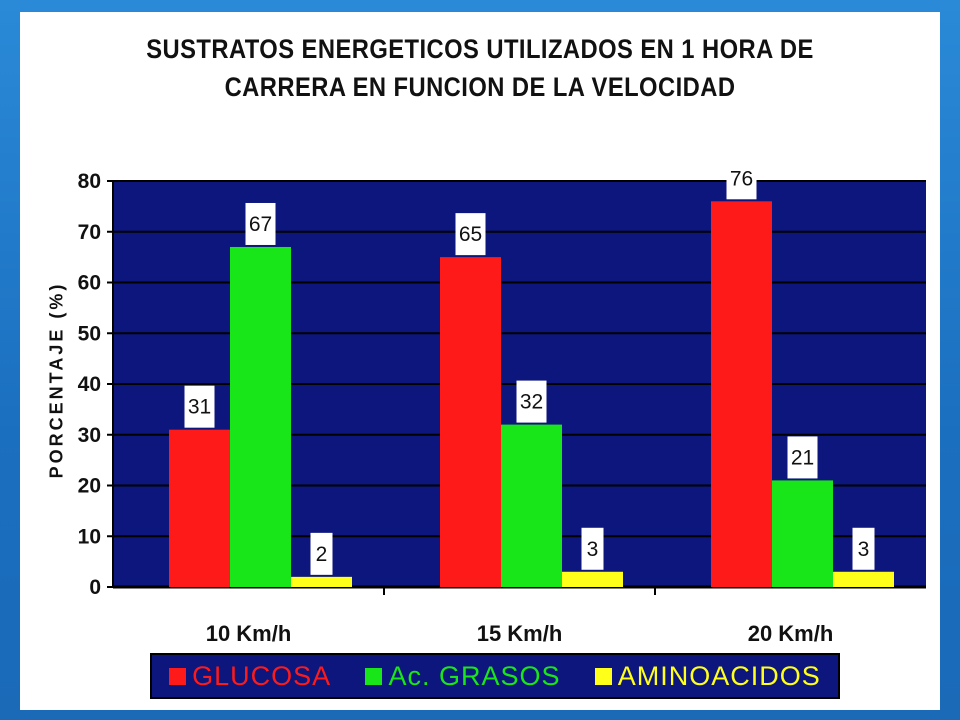  Describe the element at coordinates (89, 181) in the screenshot. I see `y-tick-label: 80` at that location.